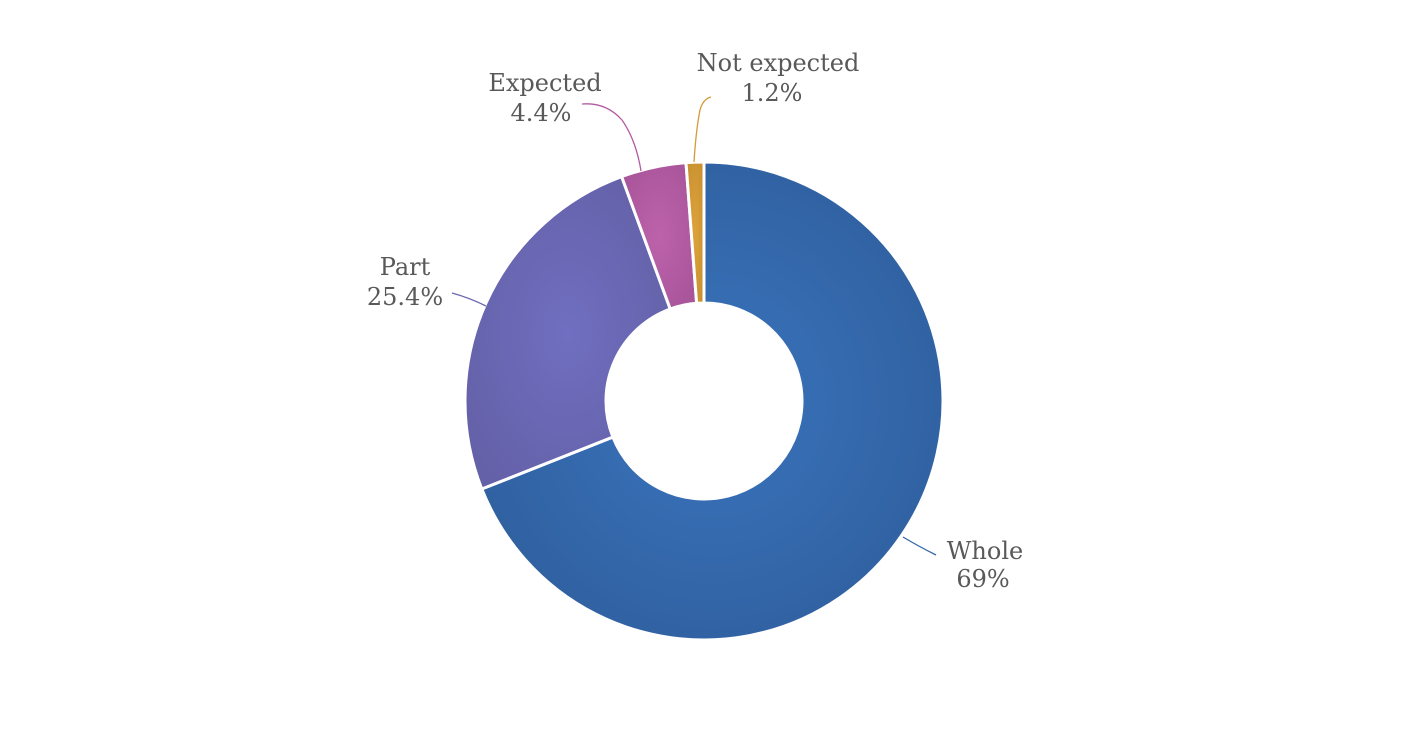  What do you see at coordinates (405, 267) in the screenshot?
I see `slice-label-part: Part` at bounding box center [405, 267].